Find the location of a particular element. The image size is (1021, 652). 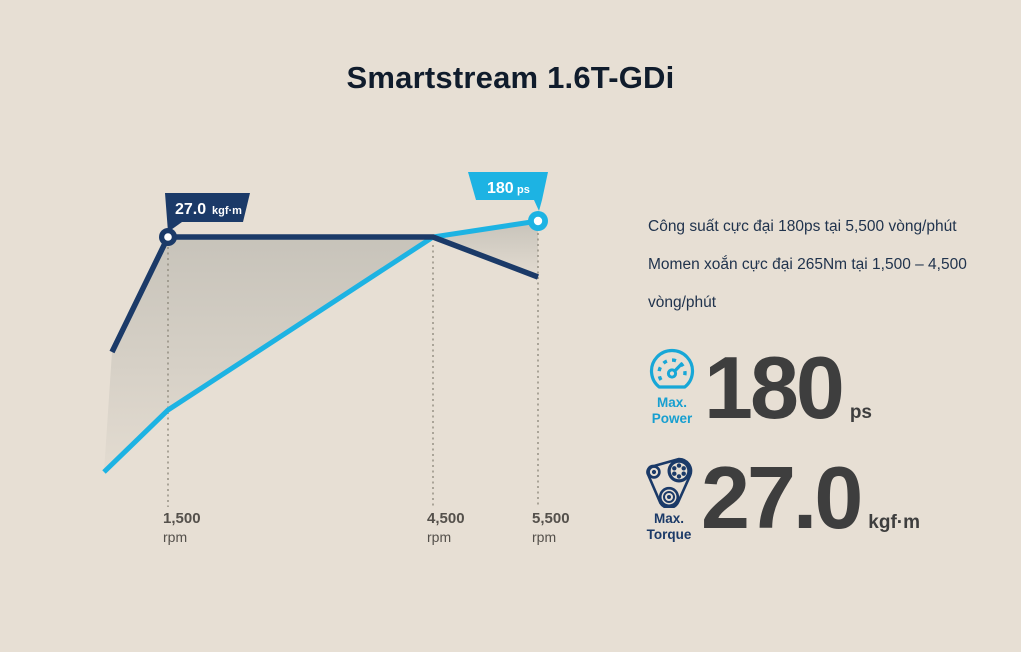

page-title: Smartstream 1.6T-GDi is located at coordinates (510, 77).